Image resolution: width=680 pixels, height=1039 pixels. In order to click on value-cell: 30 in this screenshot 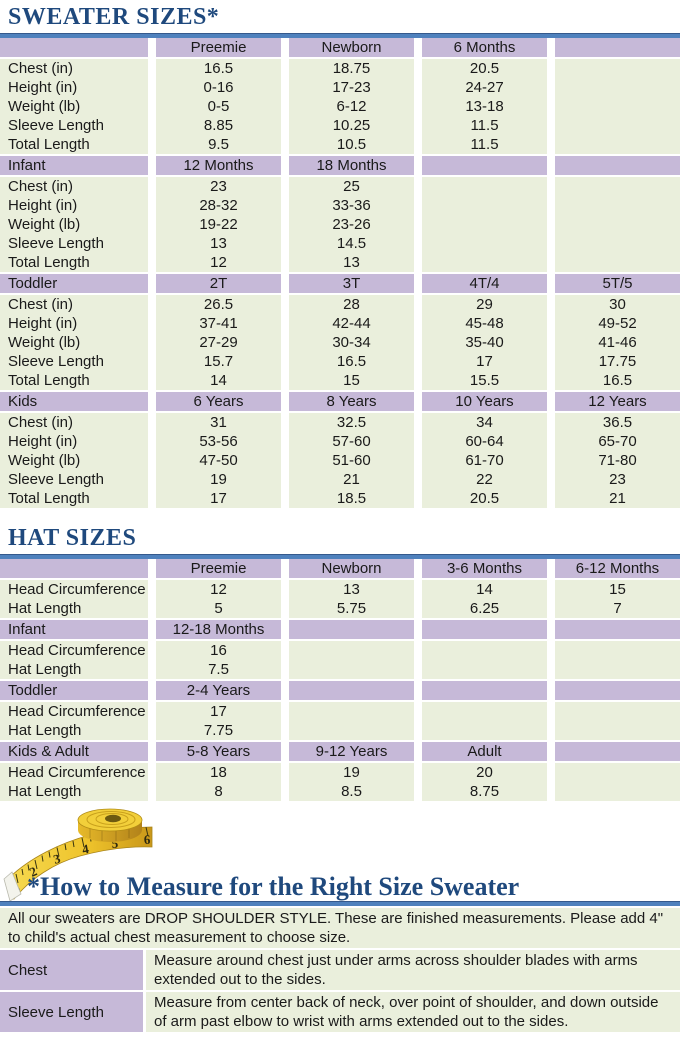, I will do `click(617, 304)`.